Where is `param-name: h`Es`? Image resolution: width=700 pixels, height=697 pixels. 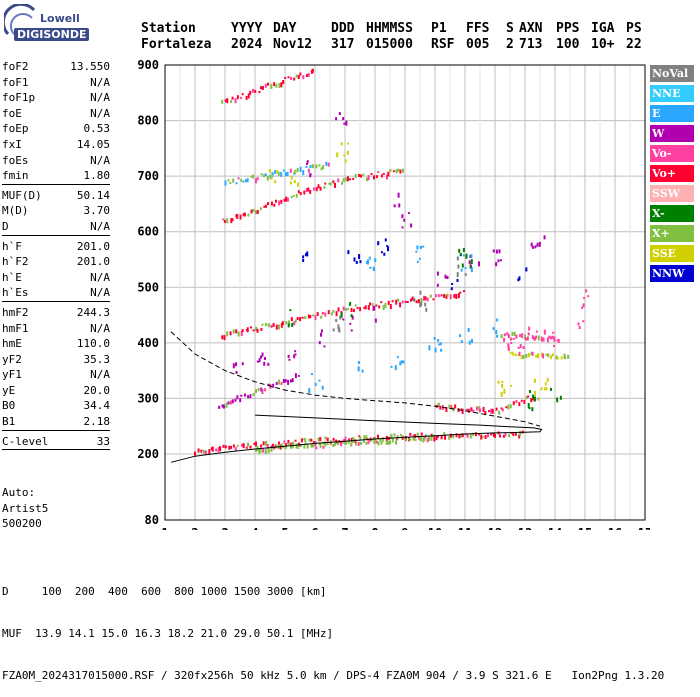 param-name: h`Es is located at coordinates (15, 293).